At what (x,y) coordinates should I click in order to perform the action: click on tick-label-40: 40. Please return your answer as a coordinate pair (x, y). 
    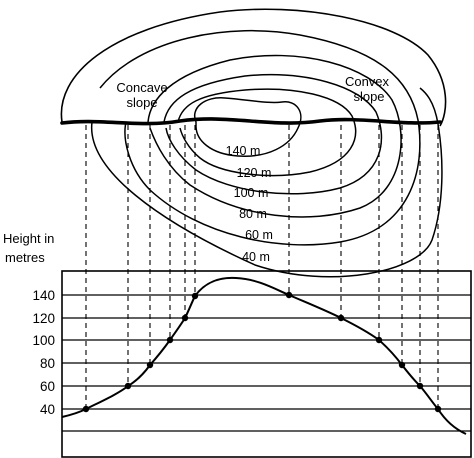
    Looking at the image, I should click on (47, 409).